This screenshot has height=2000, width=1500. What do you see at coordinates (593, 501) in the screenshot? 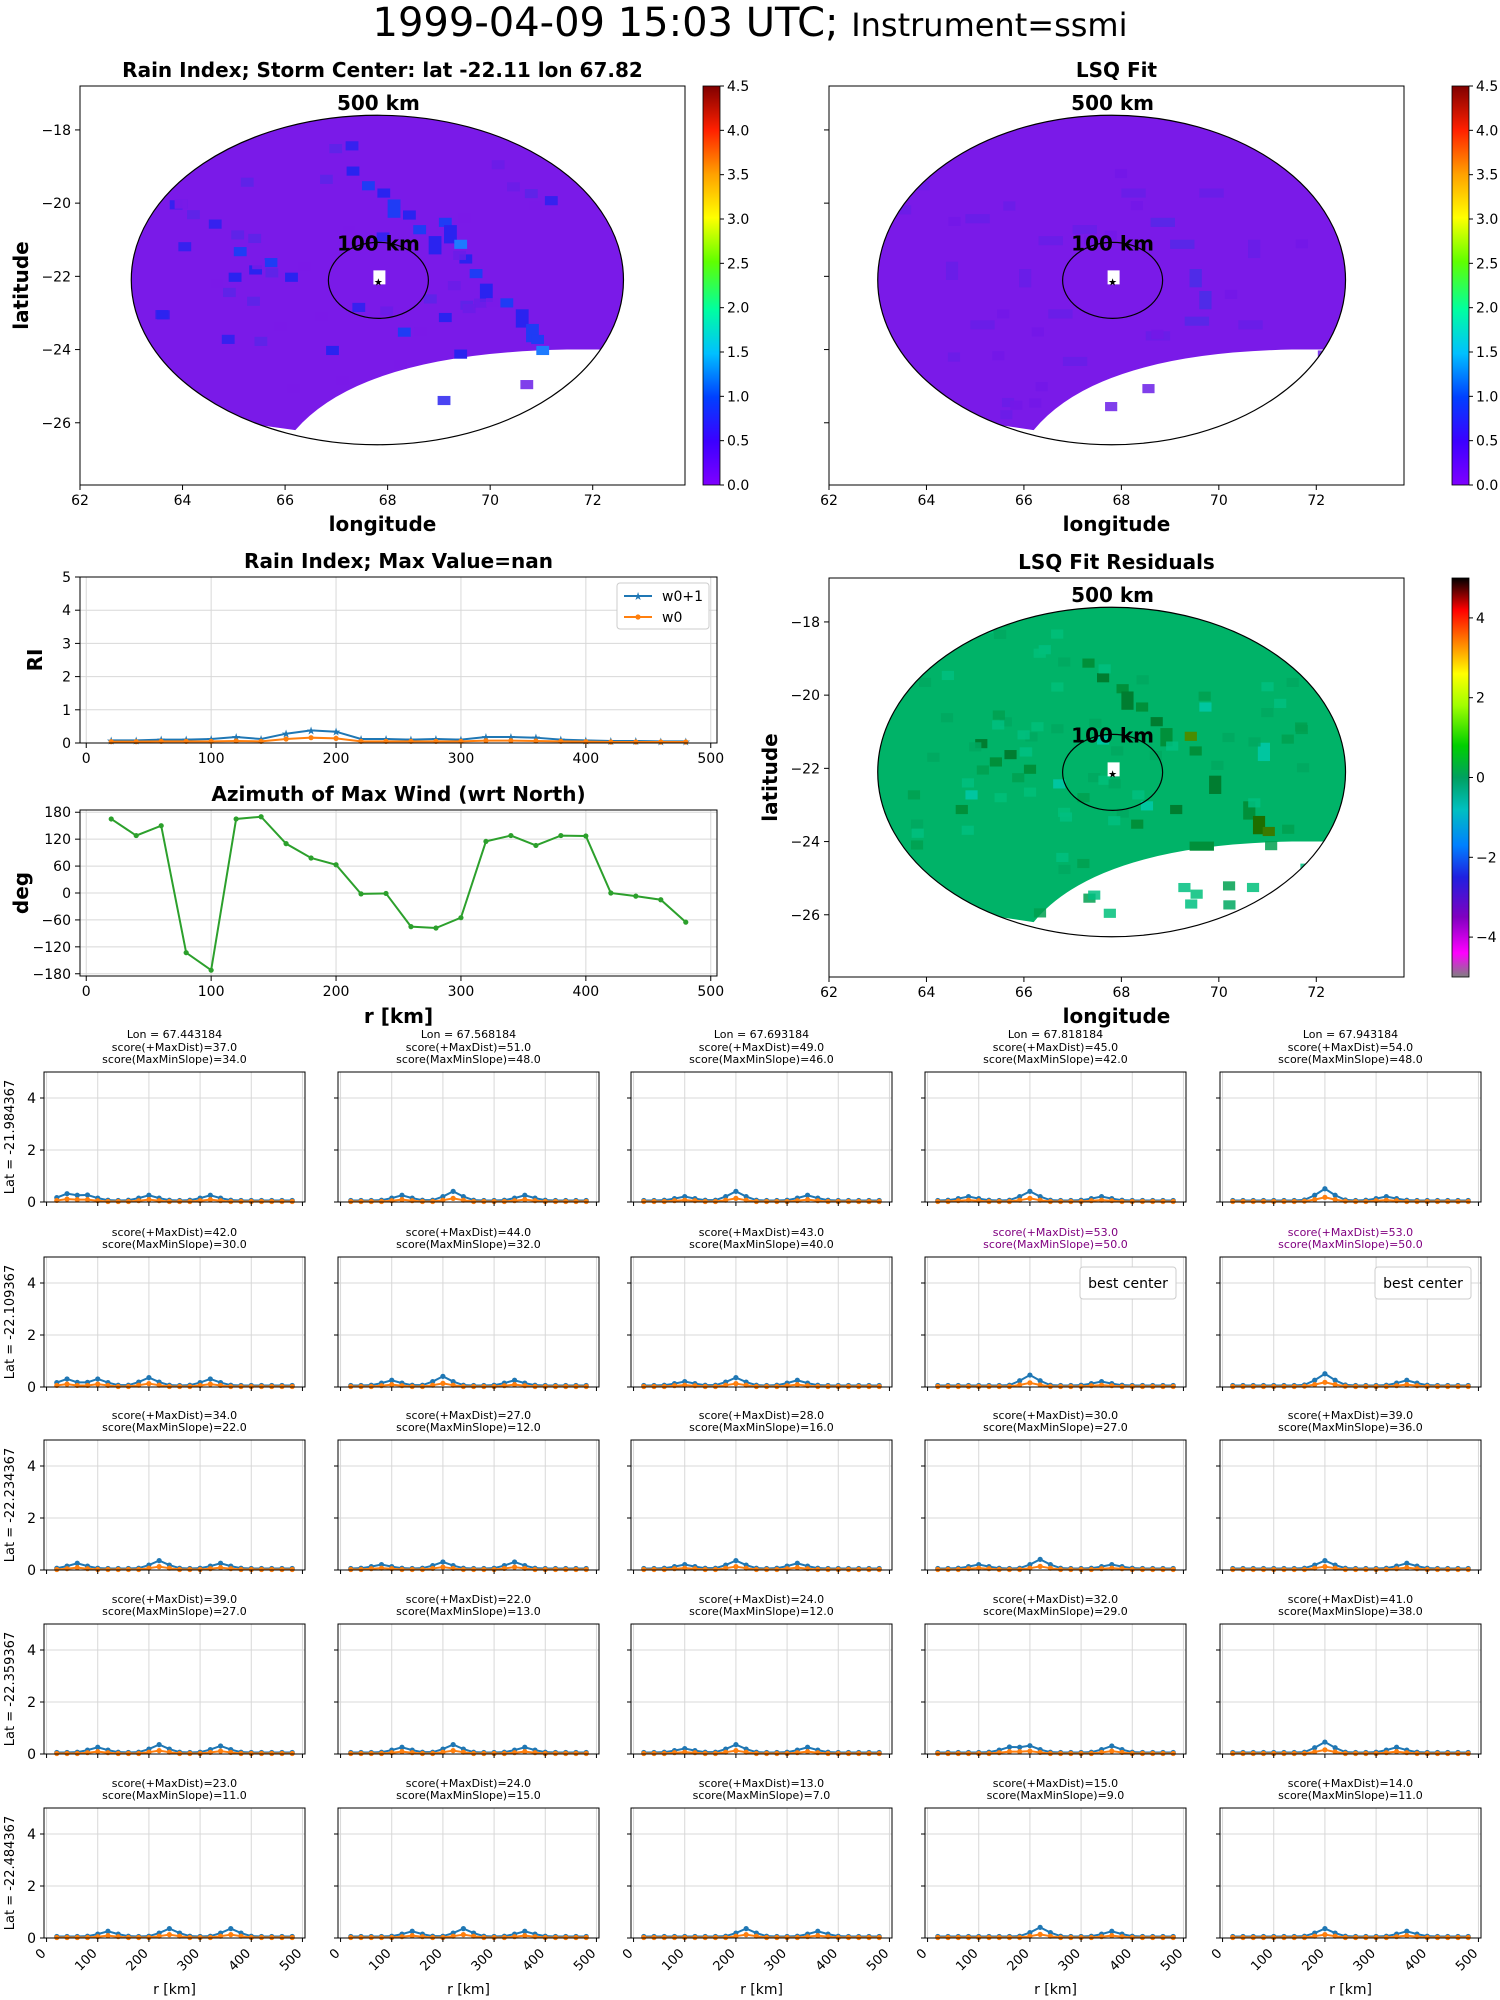
I see `x-tick-label: 72` at bounding box center [593, 501].